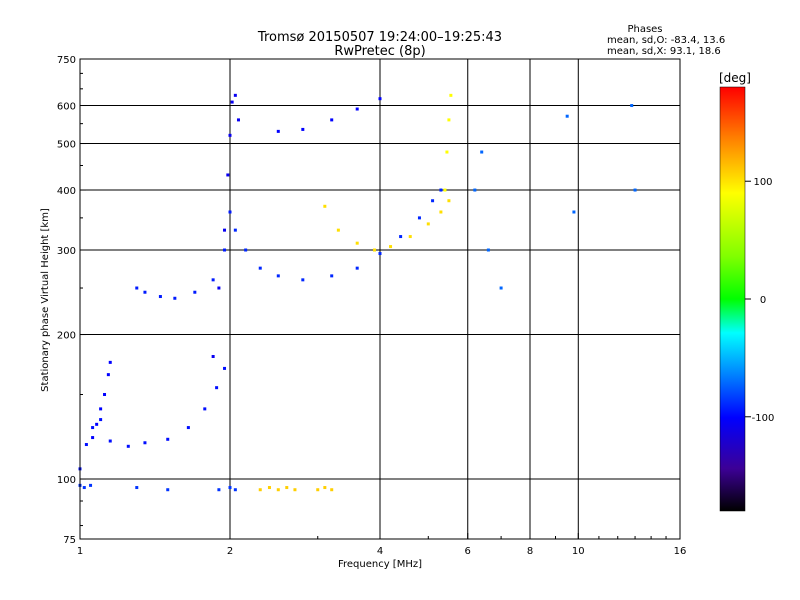 The width and height of the screenshot is (800, 600). Describe the element at coordinates (763, 418) in the screenshot. I see `colorbar-tick-label: -100` at that location.